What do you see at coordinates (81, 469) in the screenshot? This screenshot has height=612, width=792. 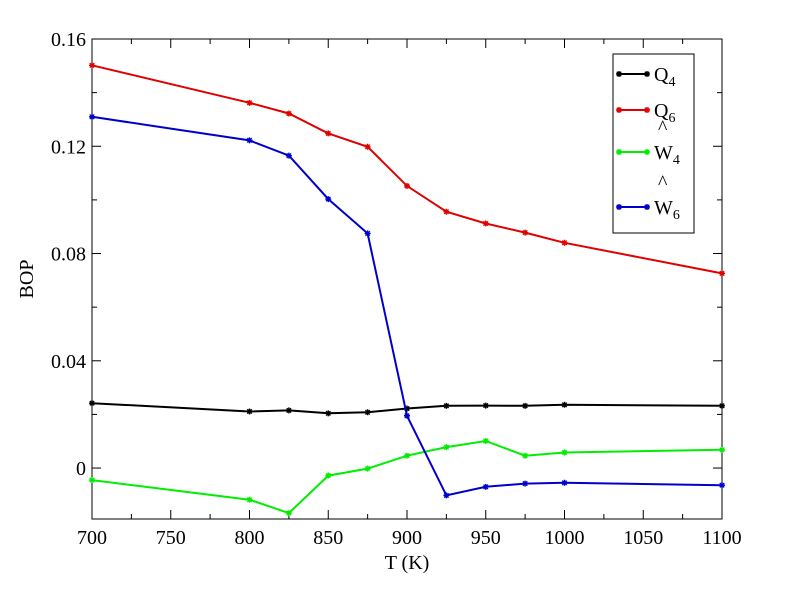 I see `y-tick-label: 0` at bounding box center [81, 469].